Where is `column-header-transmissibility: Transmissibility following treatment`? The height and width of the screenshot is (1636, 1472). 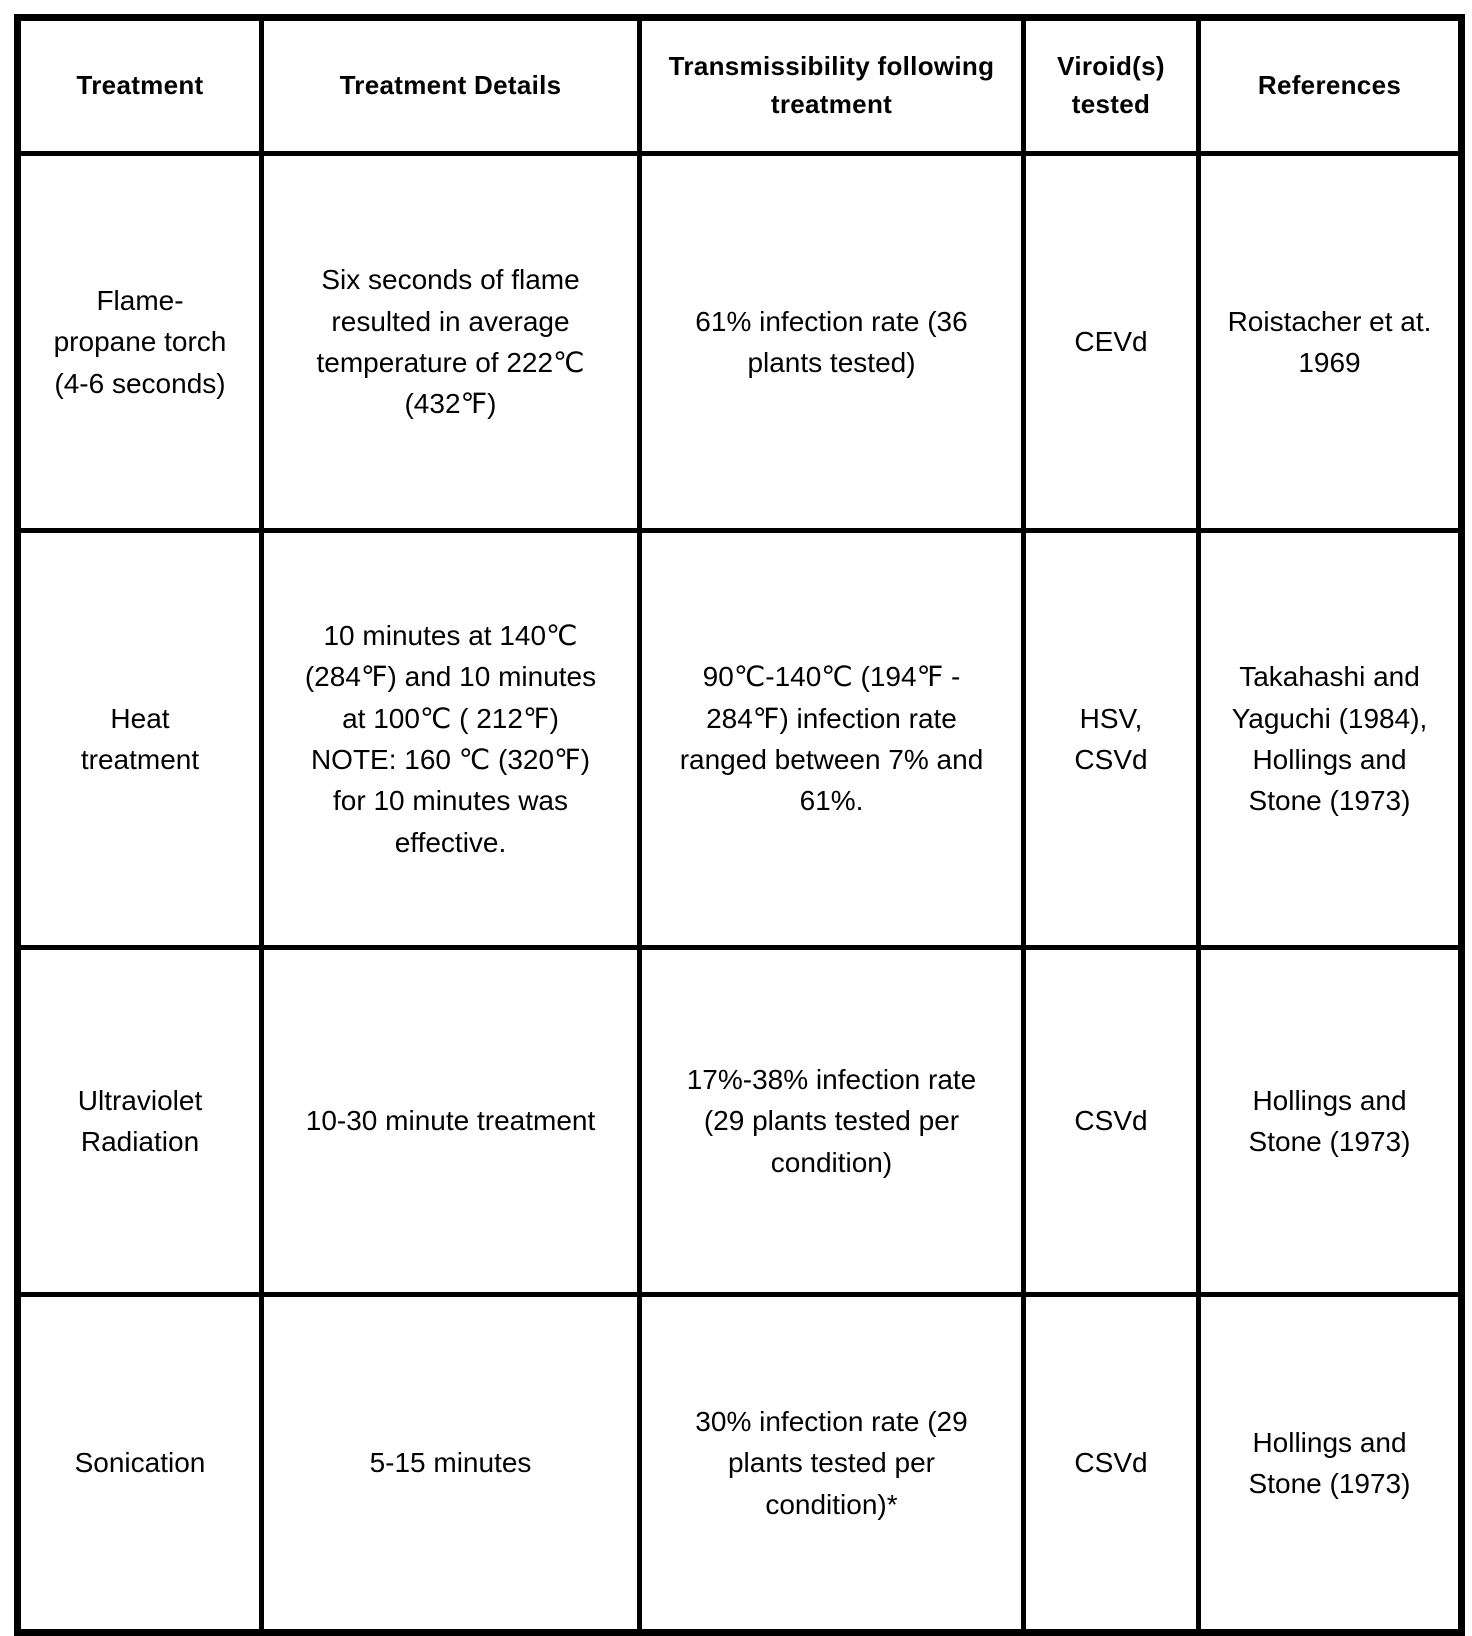 column-header-transmissibility: Transmissibility following treatment is located at coordinates (831, 85).